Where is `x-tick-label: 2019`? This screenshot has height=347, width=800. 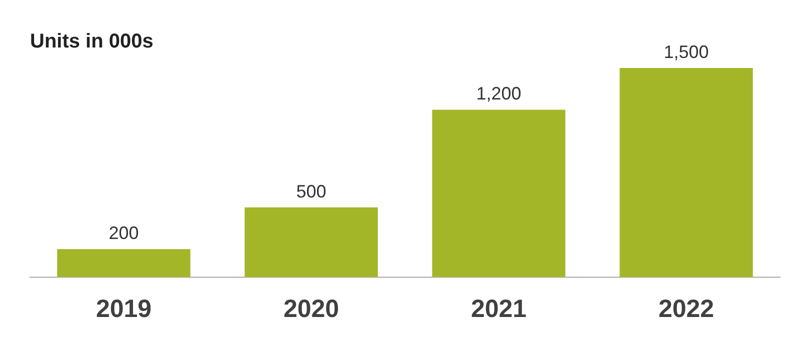
x-tick-label: 2019 is located at coordinates (124, 308).